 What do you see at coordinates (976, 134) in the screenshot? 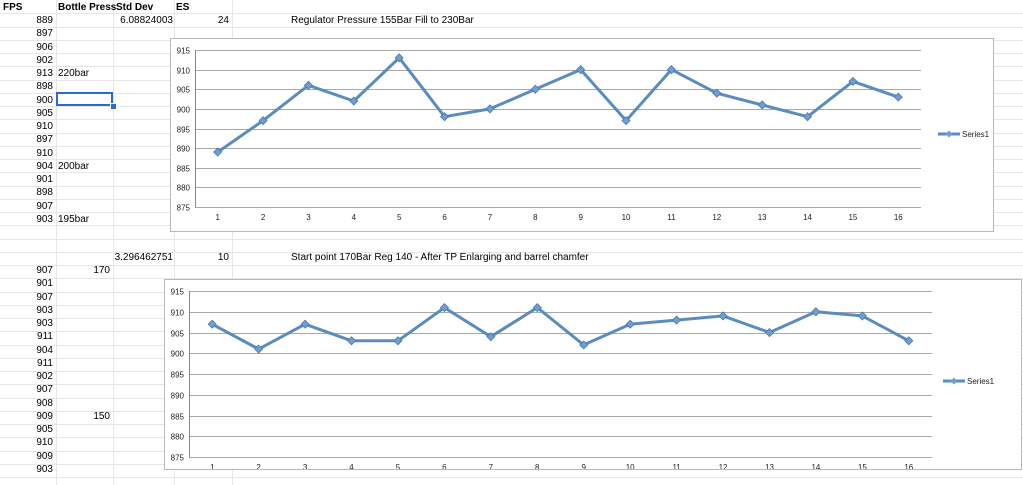
I see `legend-label: Series1` at bounding box center [976, 134].